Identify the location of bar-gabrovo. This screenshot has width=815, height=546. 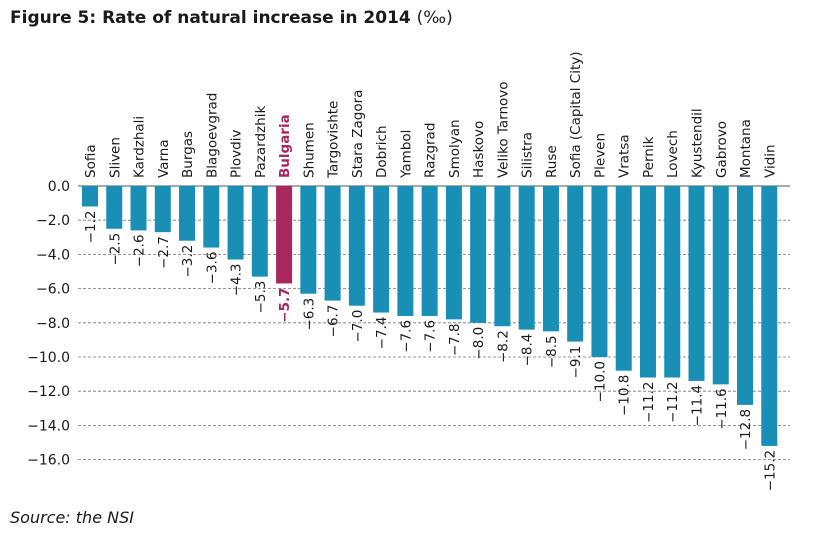
(720, 285).